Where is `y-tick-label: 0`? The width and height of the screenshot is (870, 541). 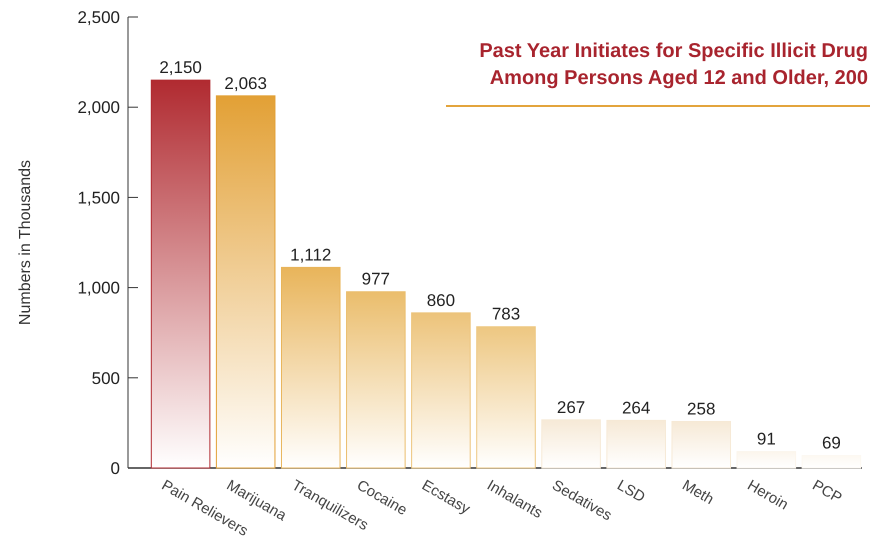 y-tick-label: 0 is located at coordinates (115, 468).